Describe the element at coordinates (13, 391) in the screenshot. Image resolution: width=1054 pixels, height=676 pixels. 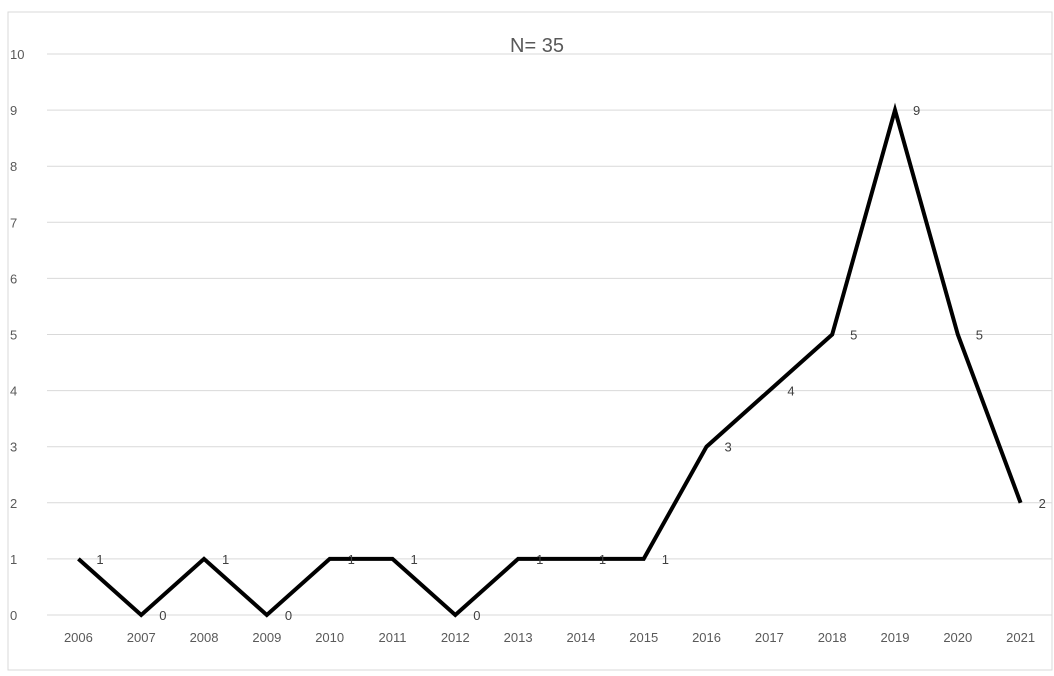
I see `y-tick-label: 4` at that location.